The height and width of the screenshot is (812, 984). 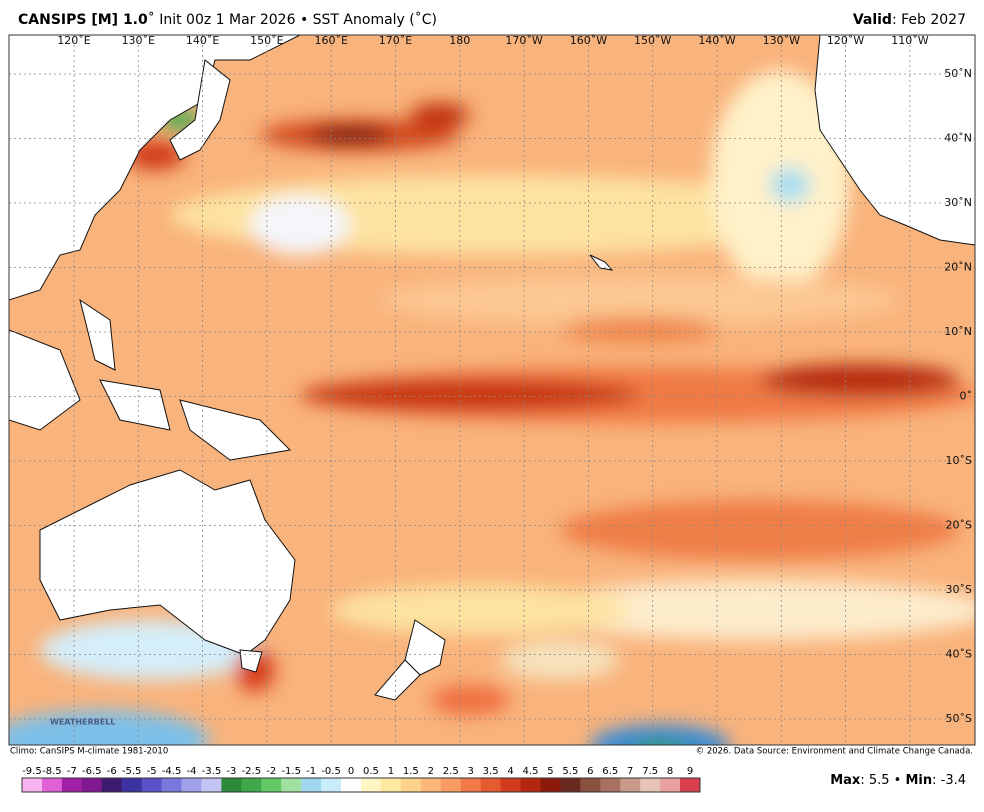 I want to click on lon-label: 150˚W, so click(x=652, y=40).